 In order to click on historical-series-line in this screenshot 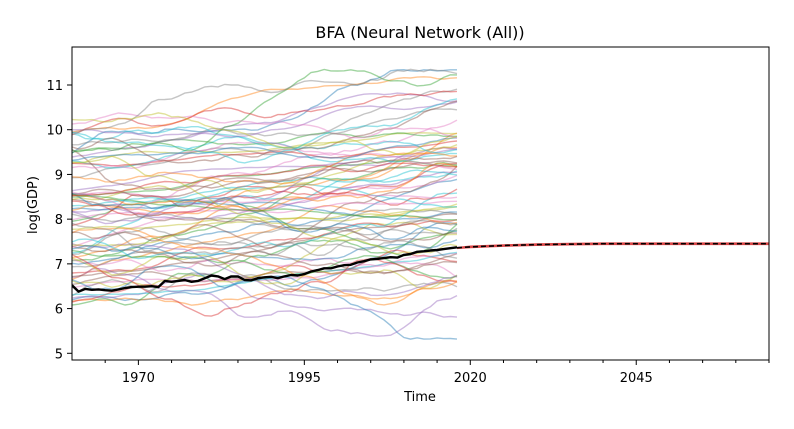, I will do `click(265, 269)`.